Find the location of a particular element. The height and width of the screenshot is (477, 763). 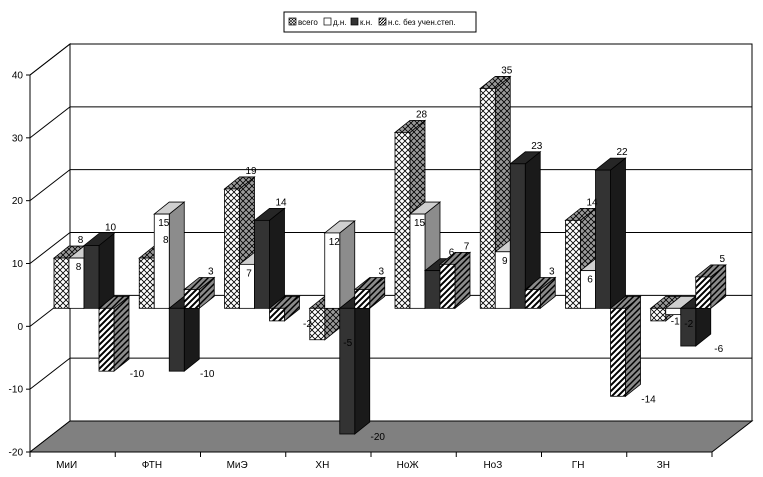

chart-floor is located at coordinates (391, 436).